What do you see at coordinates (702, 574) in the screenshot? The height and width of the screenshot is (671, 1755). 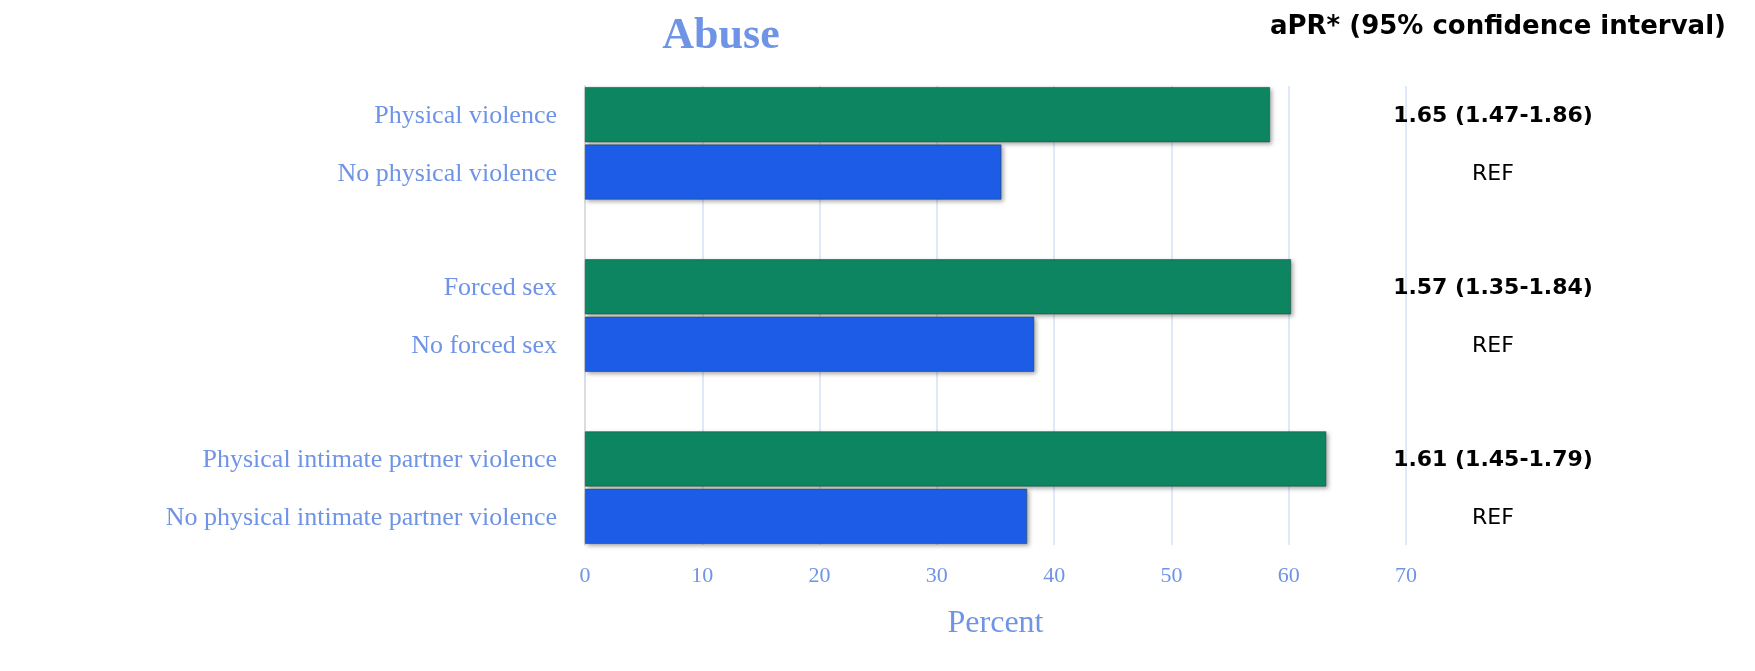 I see `x-tick-label: 10` at bounding box center [702, 574].